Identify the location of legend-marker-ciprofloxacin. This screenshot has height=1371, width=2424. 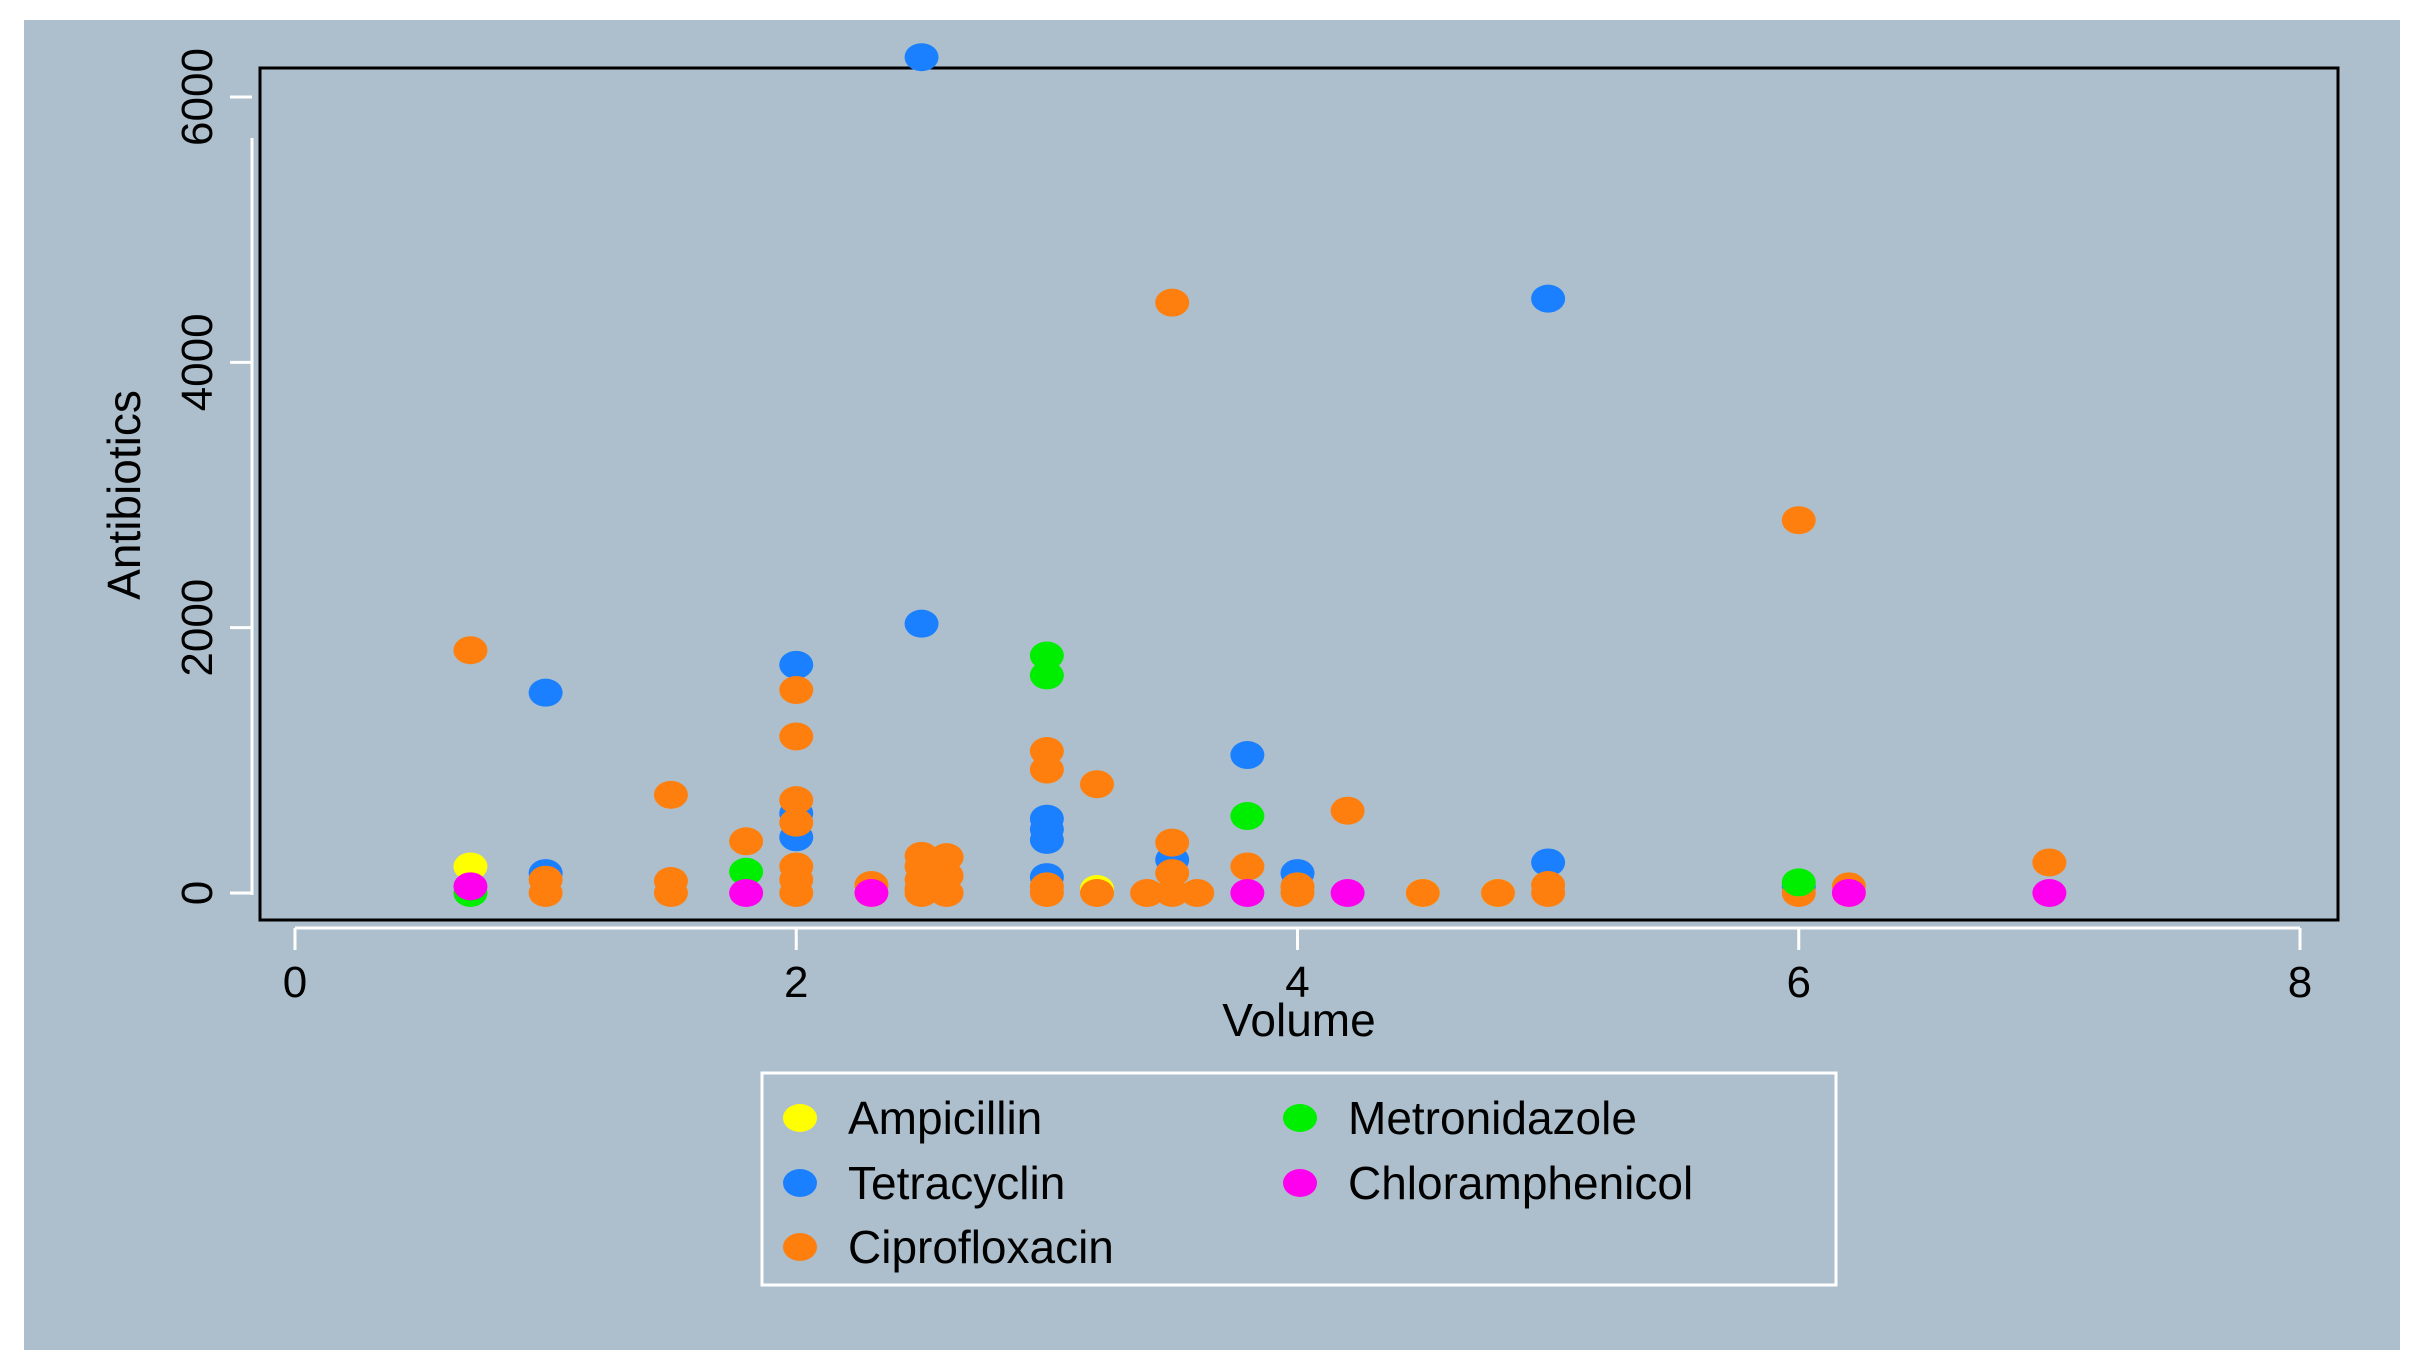
(800, 1247).